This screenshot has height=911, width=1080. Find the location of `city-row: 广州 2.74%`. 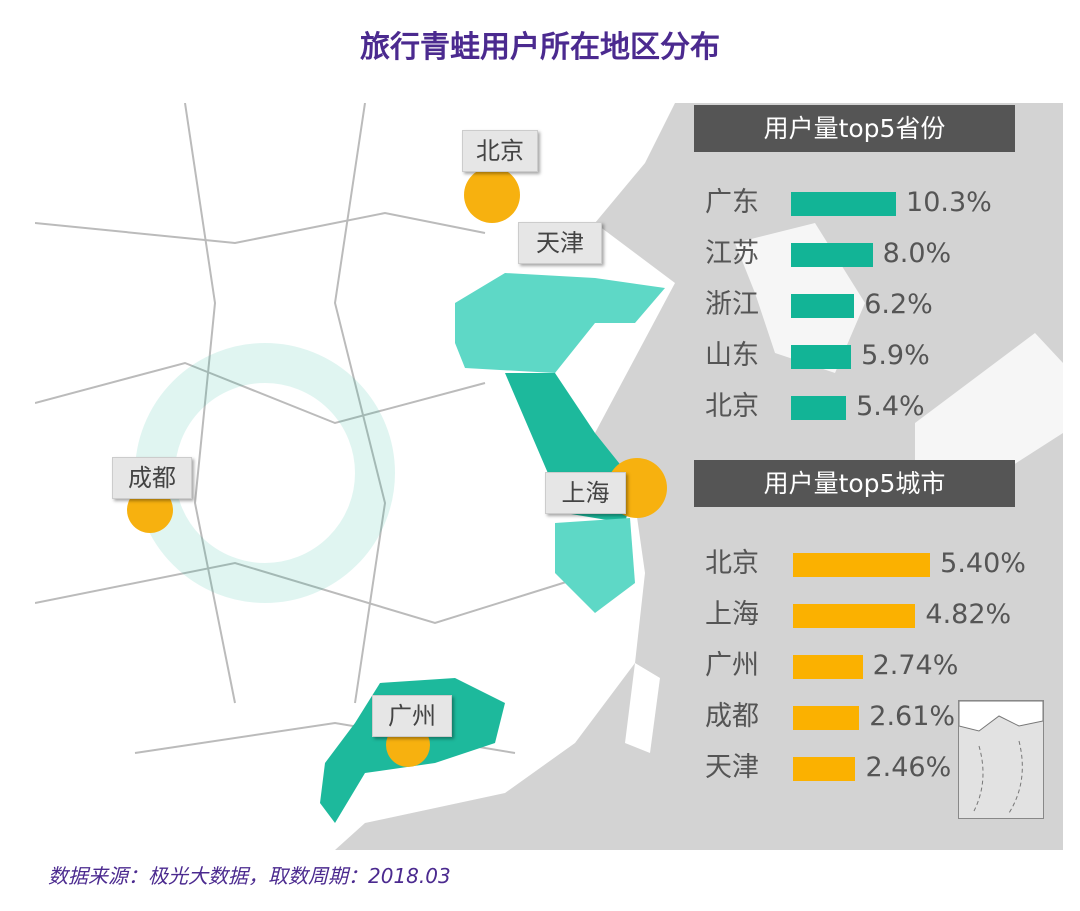

city-row: 广州 2.74% is located at coordinates (885, 666).